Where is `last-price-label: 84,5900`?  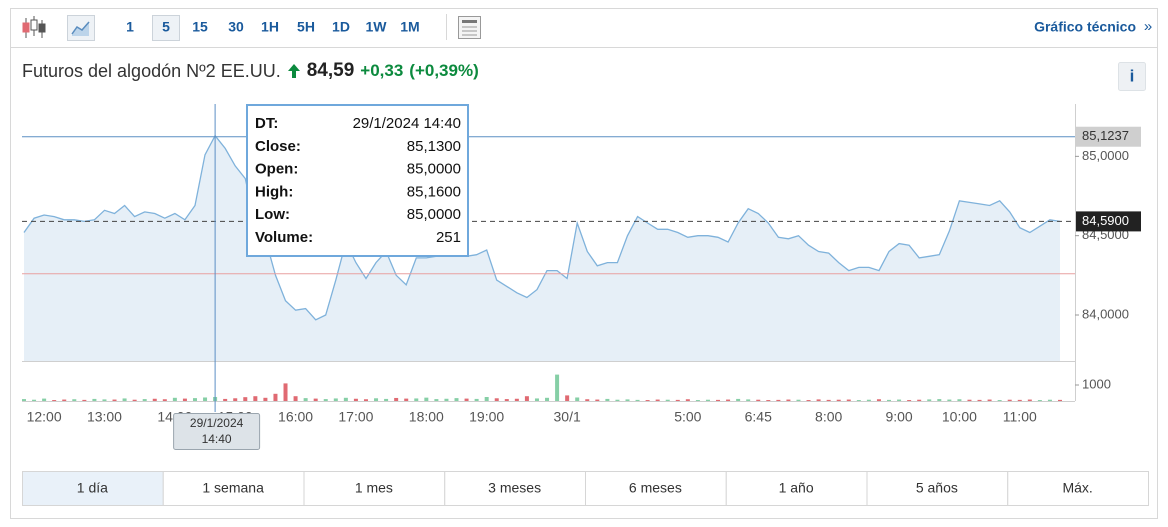
last-price-label: 84,5900 is located at coordinates (1105, 220).